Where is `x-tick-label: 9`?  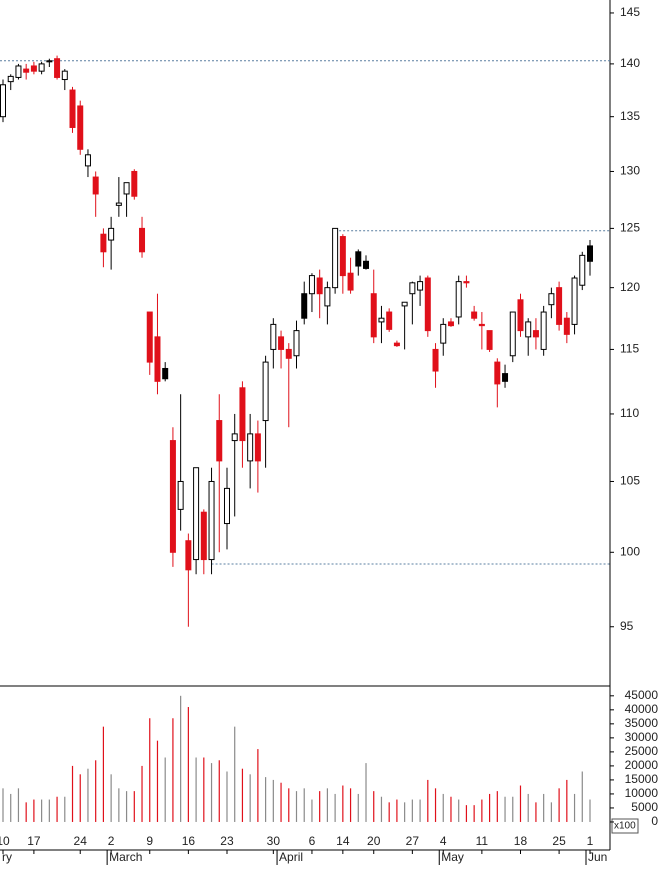
x-tick-label: 9 is located at coordinates (149, 841).